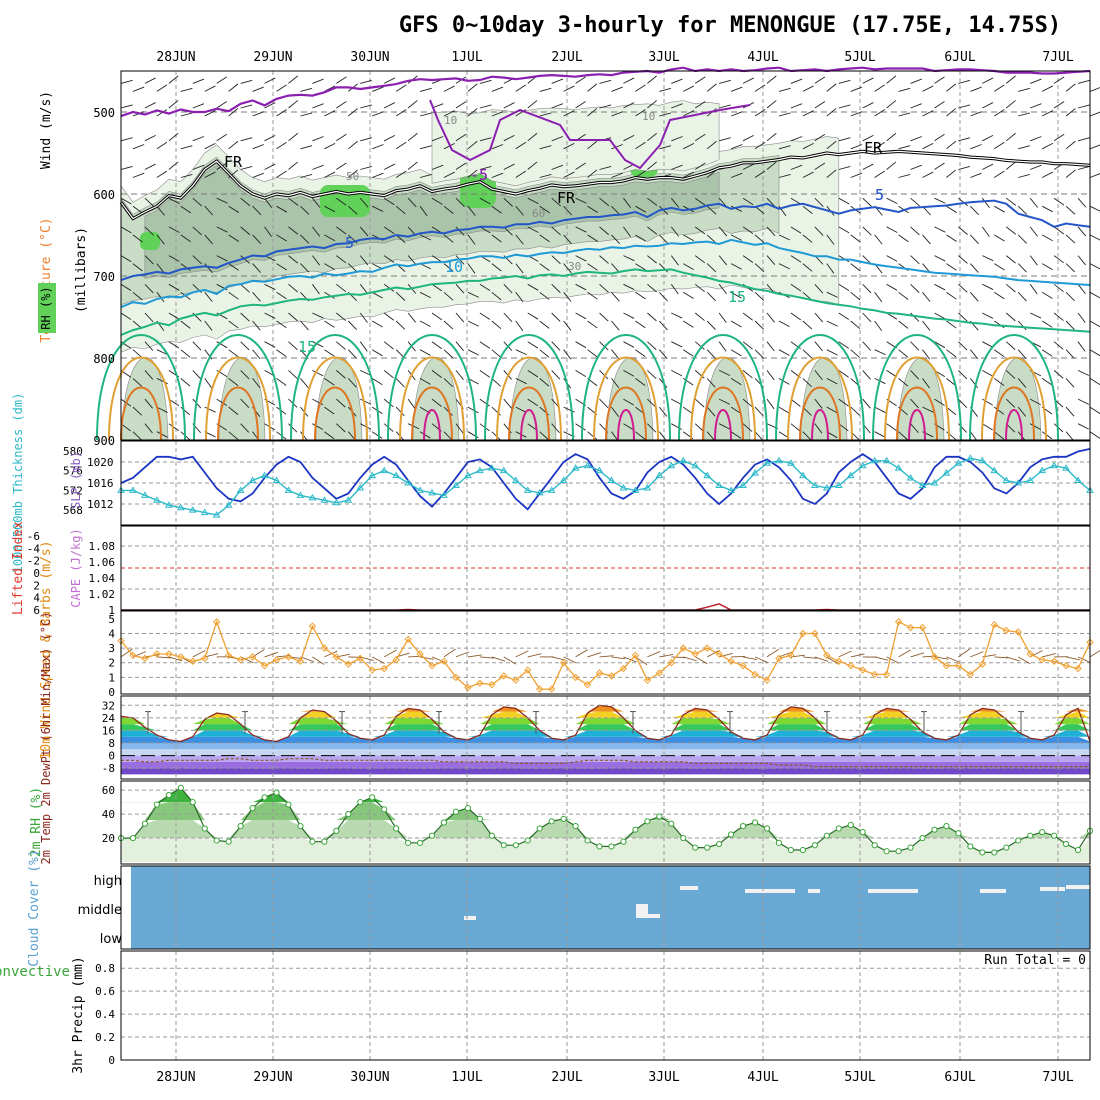 This screenshot has height=1100, width=1100. I want to click on date-label-bottom: 29JUN, so click(272, 1077).